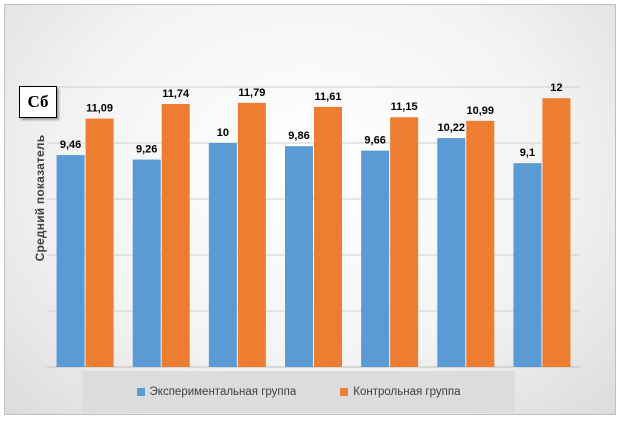 Image resolution: width=624 pixels, height=421 pixels. What do you see at coordinates (38, 102) in the screenshot?
I see `panel-label: Сб` at bounding box center [38, 102].